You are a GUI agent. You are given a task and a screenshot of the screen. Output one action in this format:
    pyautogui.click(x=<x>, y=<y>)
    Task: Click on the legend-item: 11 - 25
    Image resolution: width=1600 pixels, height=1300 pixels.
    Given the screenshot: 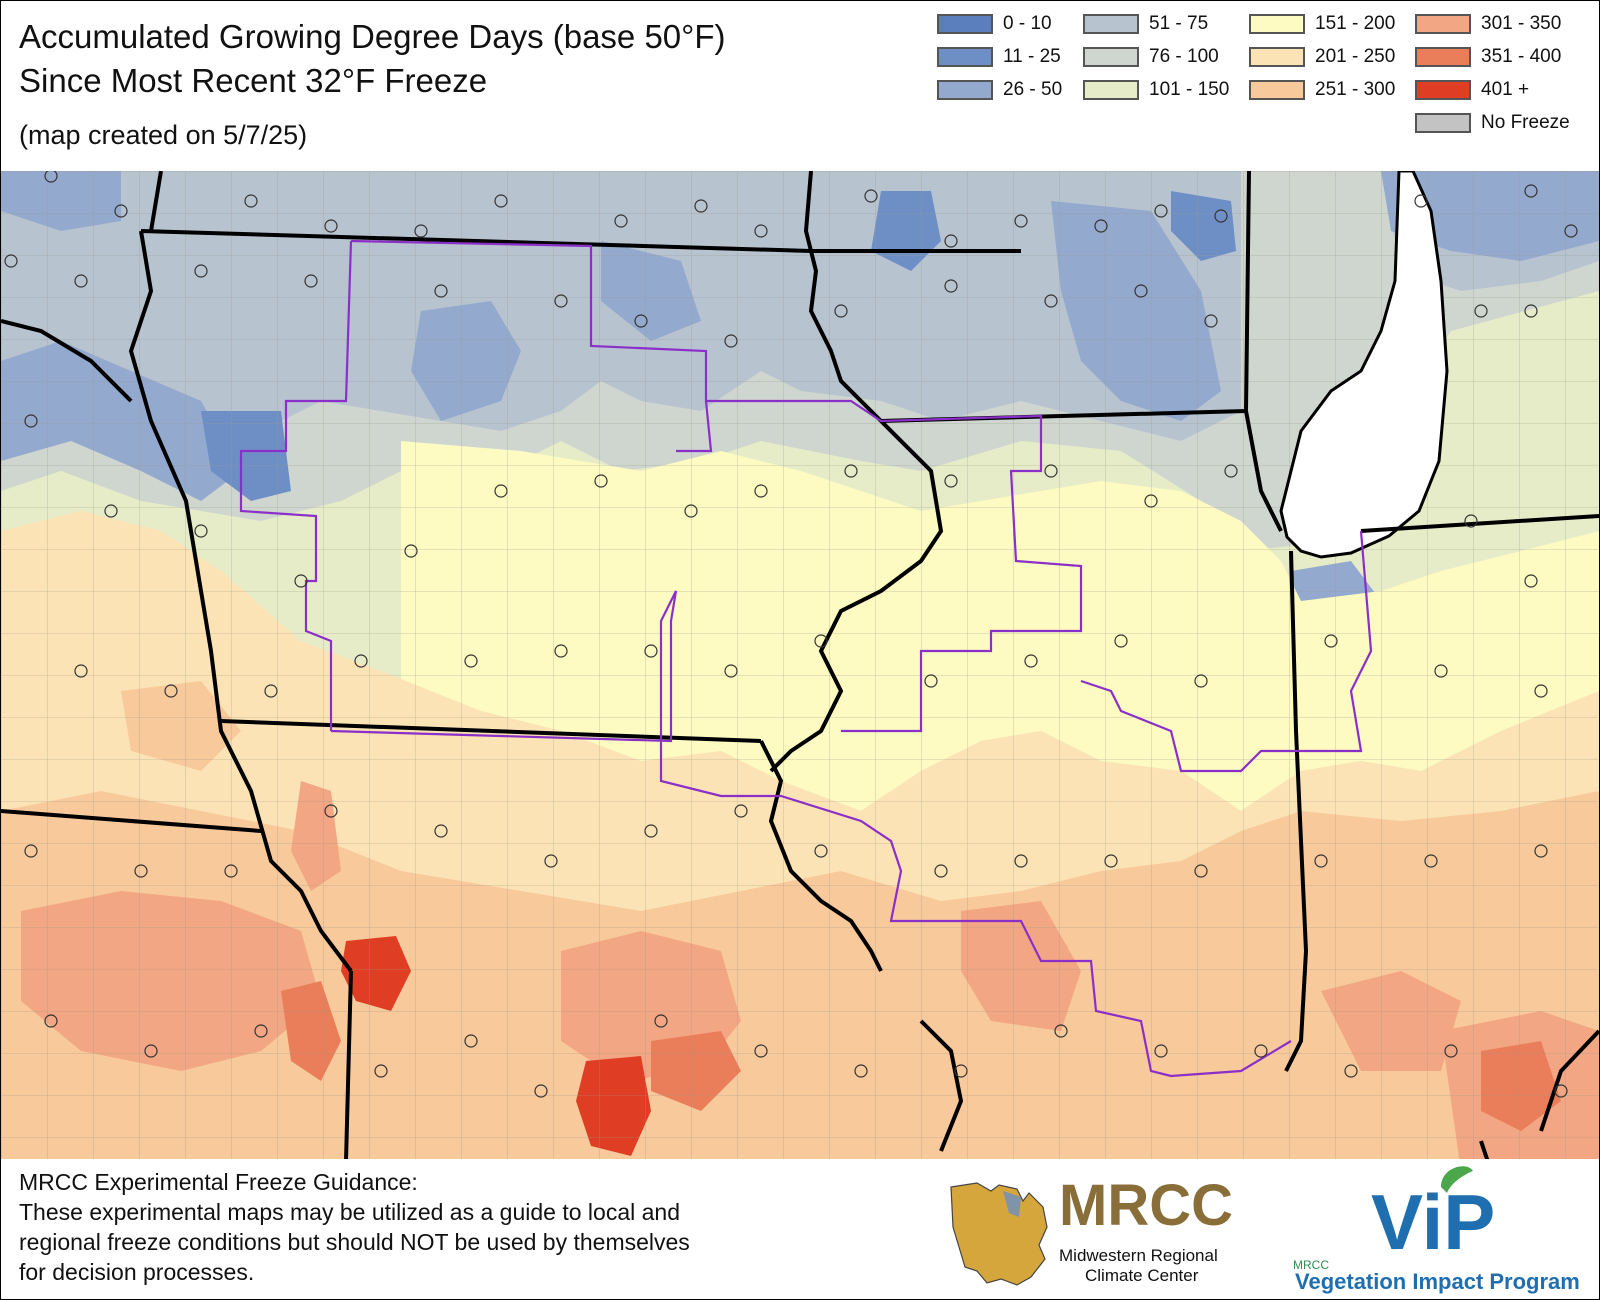 What is the action you would take?
    pyautogui.click(x=999, y=57)
    